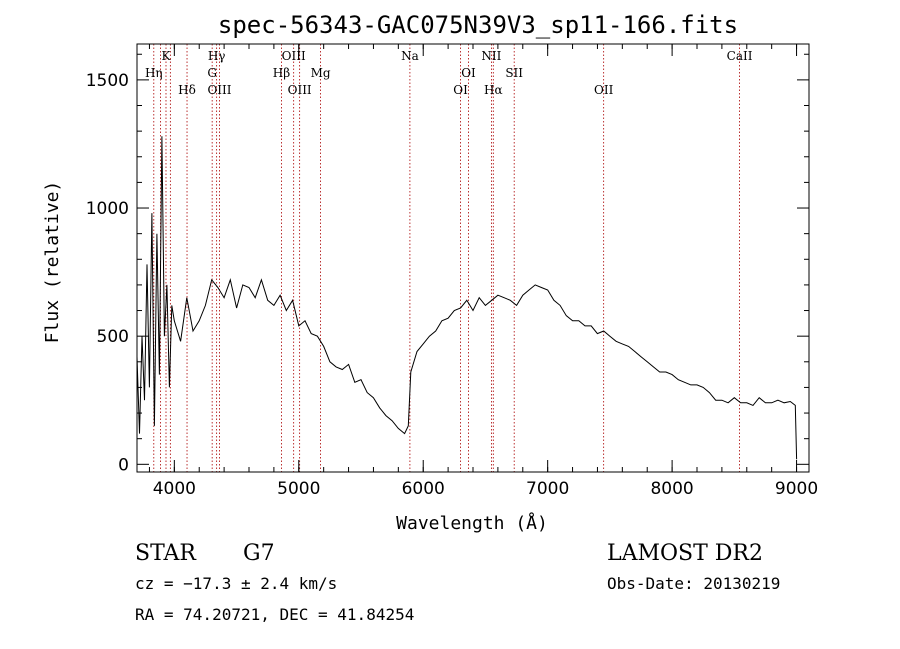 The height and width of the screenshot is (649, 900). I want to click on line-marker-label: NII, so click(491, 56).